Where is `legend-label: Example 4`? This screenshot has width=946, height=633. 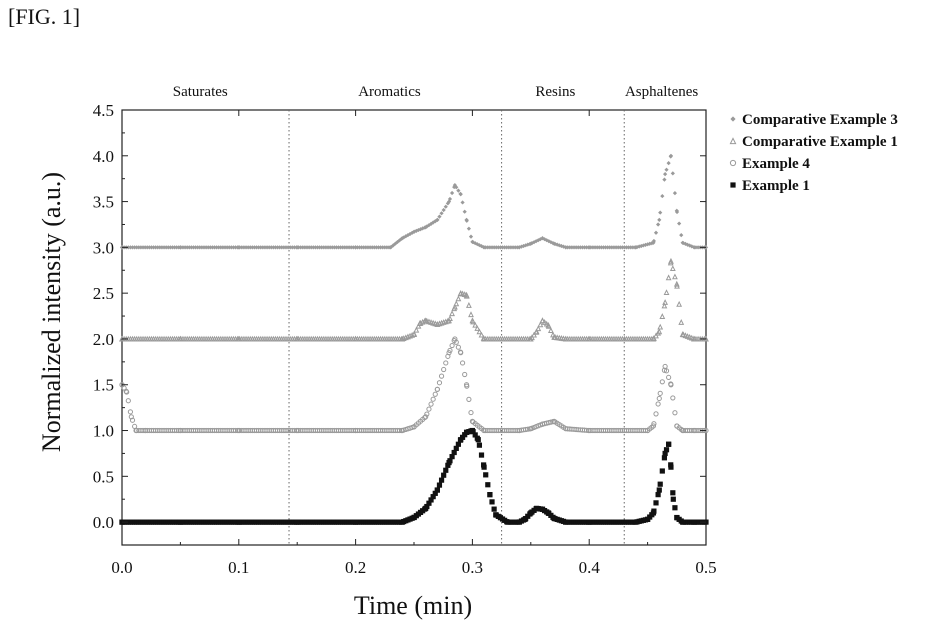
legend-label: Example 4 is located at coordinates (776, 164).